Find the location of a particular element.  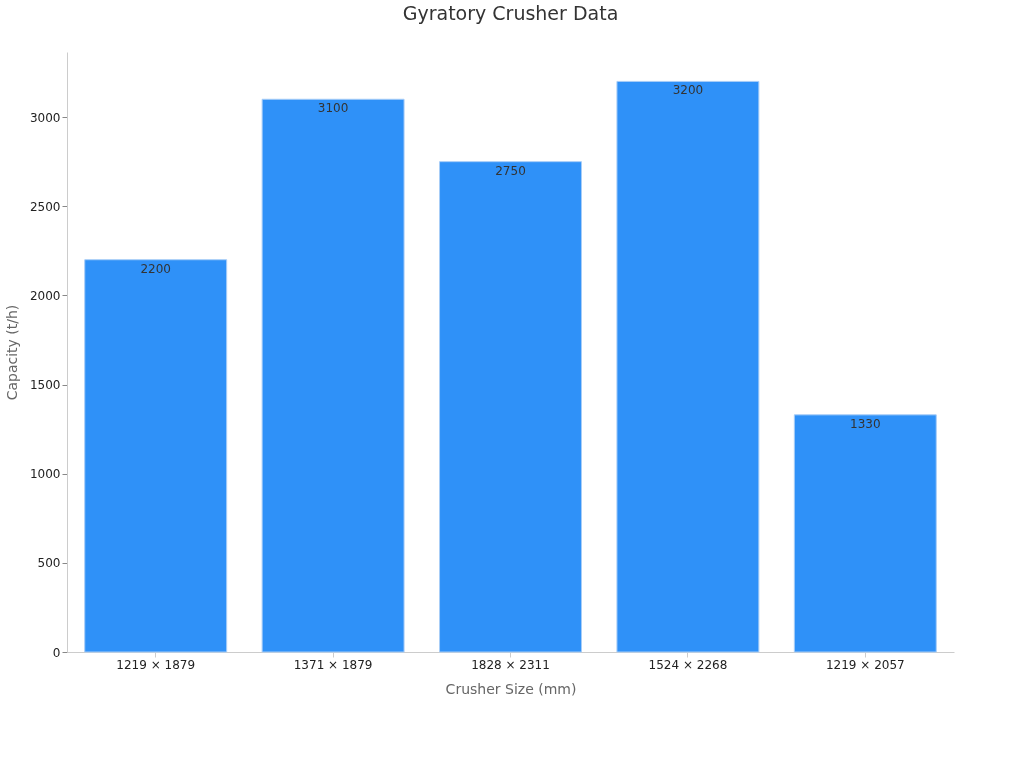

y-tick-label: 3000 is located at coordinates (45, 117).